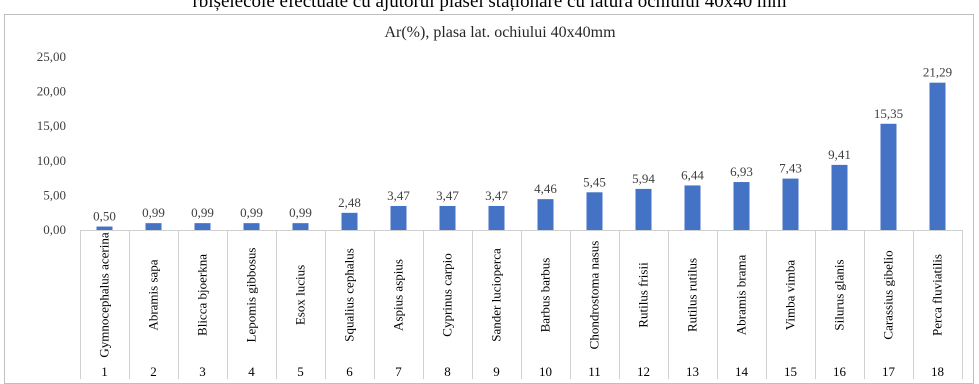  I want to click on category-label: Vimba vimba, so click(790, 295).